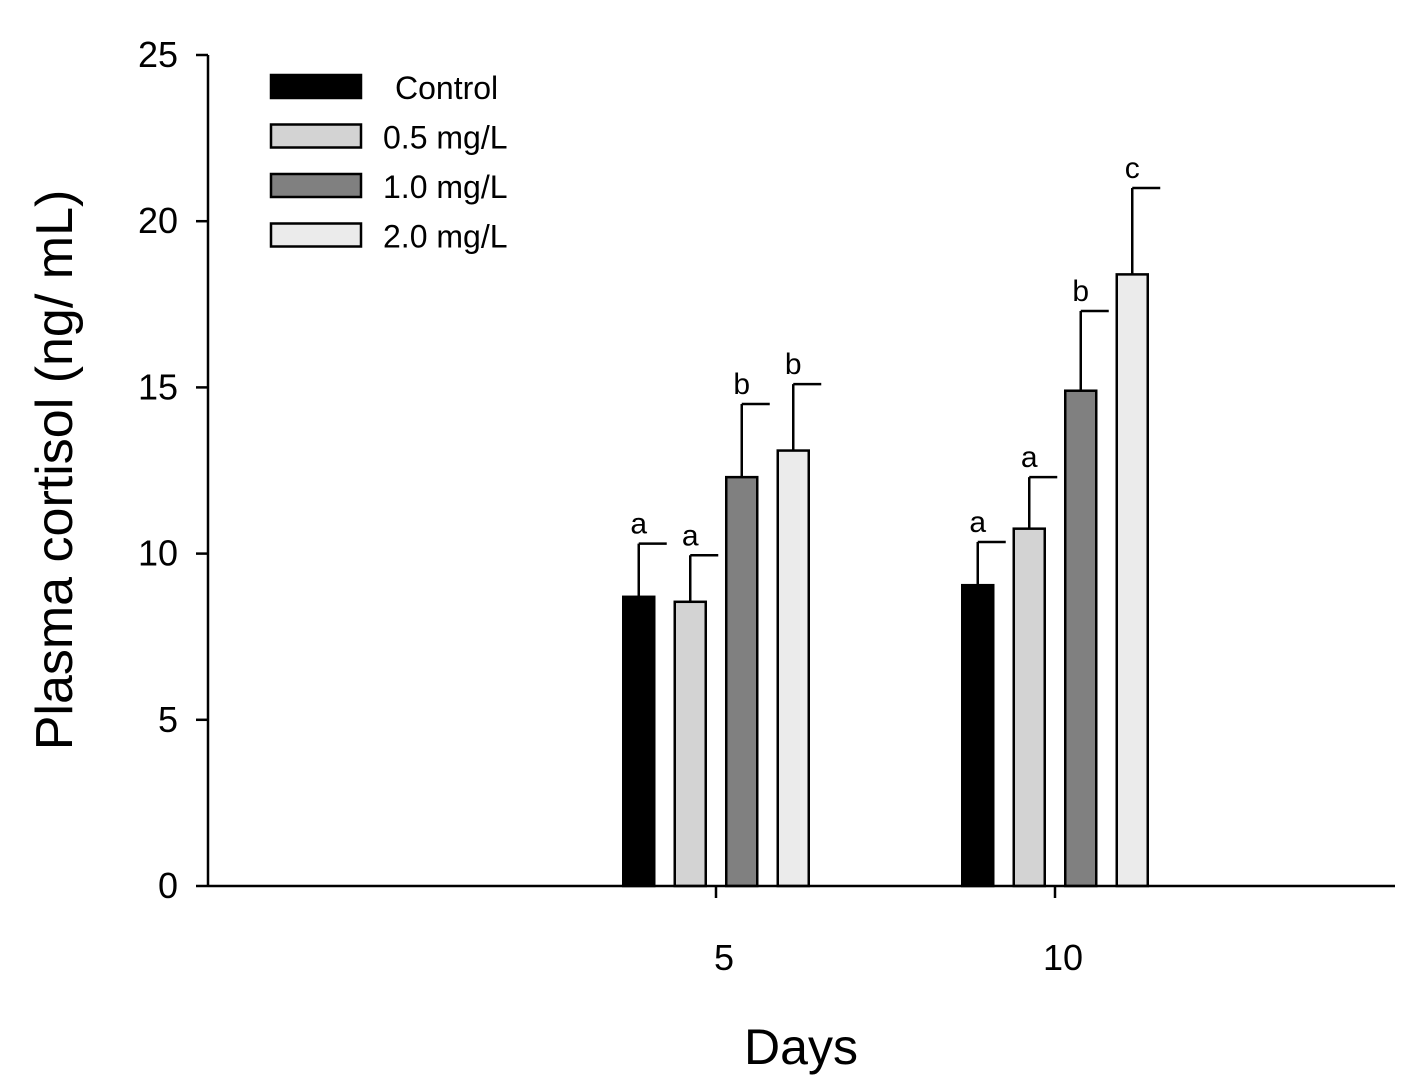  I want to click on legend-label: 0.5 mg/L, so click(445, 138).